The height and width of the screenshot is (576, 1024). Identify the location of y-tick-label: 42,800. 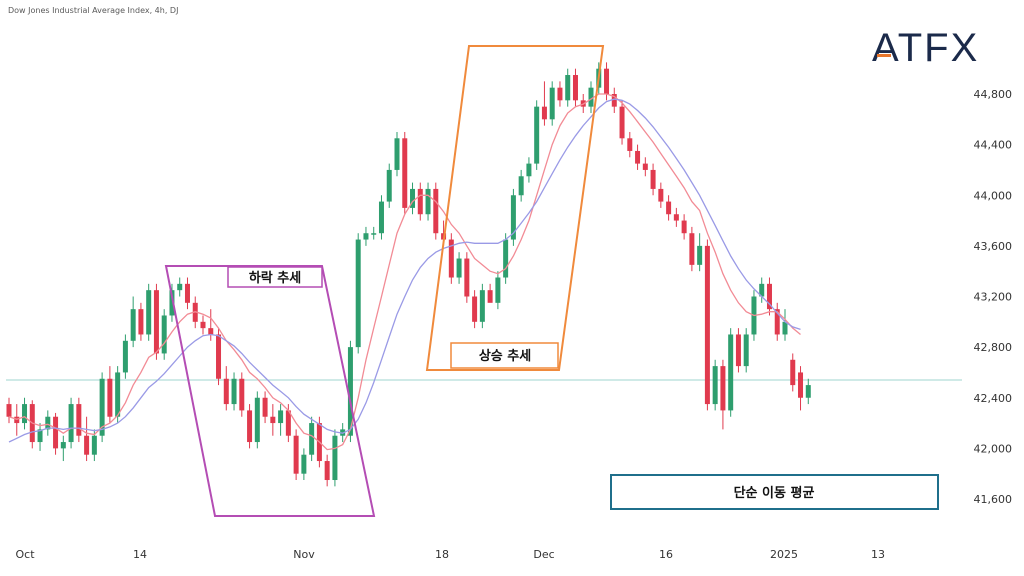
(993, 347).